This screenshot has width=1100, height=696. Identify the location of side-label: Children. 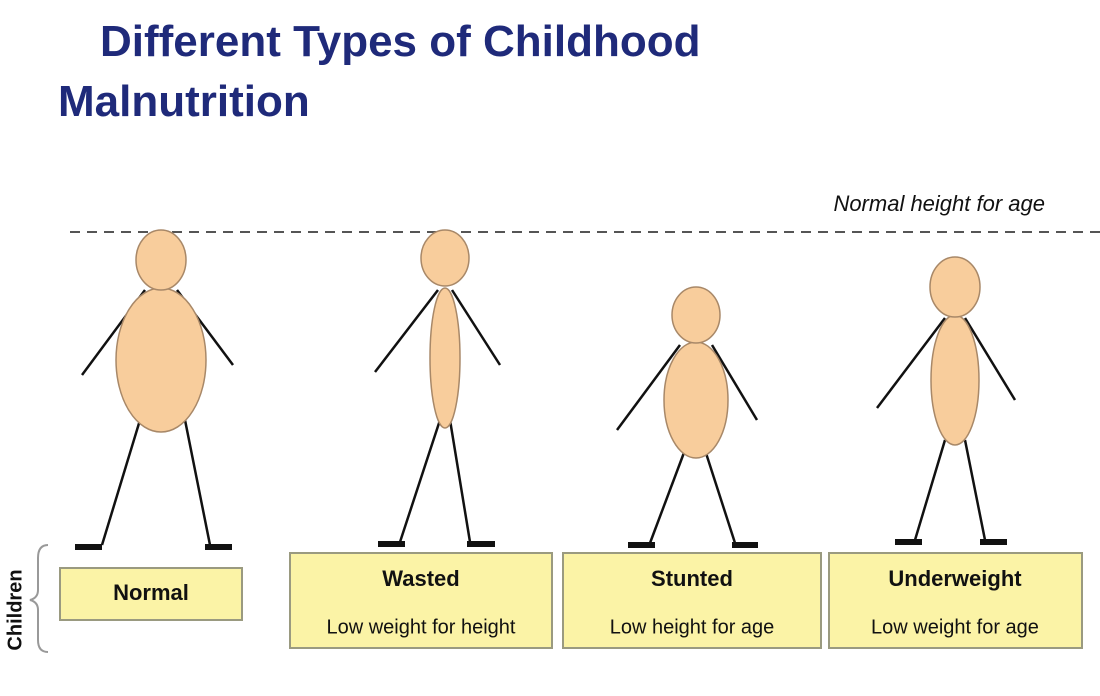
(15, 609).